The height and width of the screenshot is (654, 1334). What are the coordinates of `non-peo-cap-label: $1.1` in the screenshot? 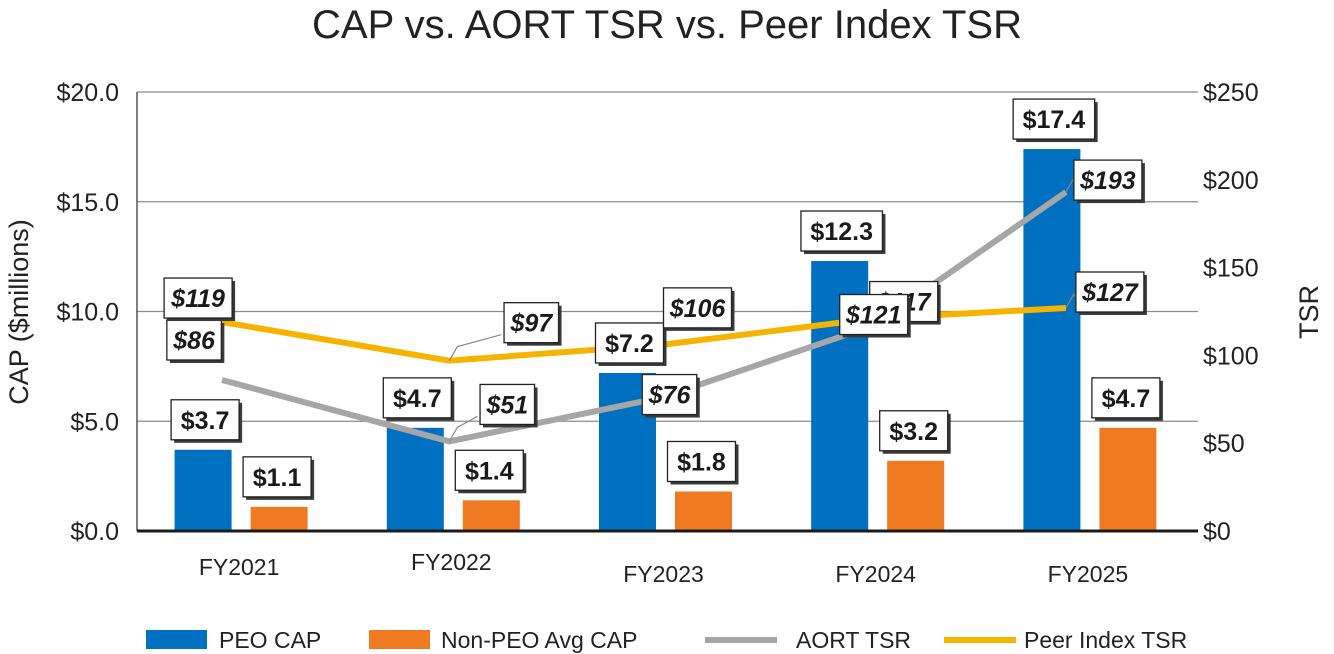 It's located at (278, 478).